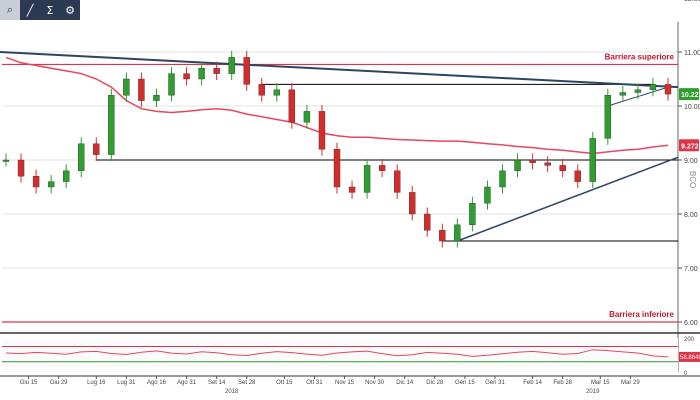  I want to click on settings-button: ⚙, so click(70, 10).